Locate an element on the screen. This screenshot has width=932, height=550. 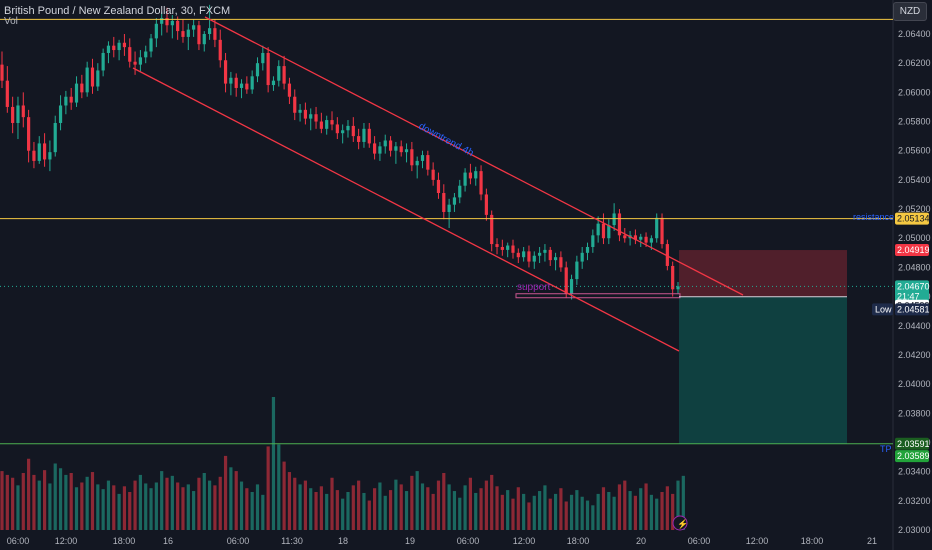
y-tick-label: 2.06200 is located at coordinates (914, 63).